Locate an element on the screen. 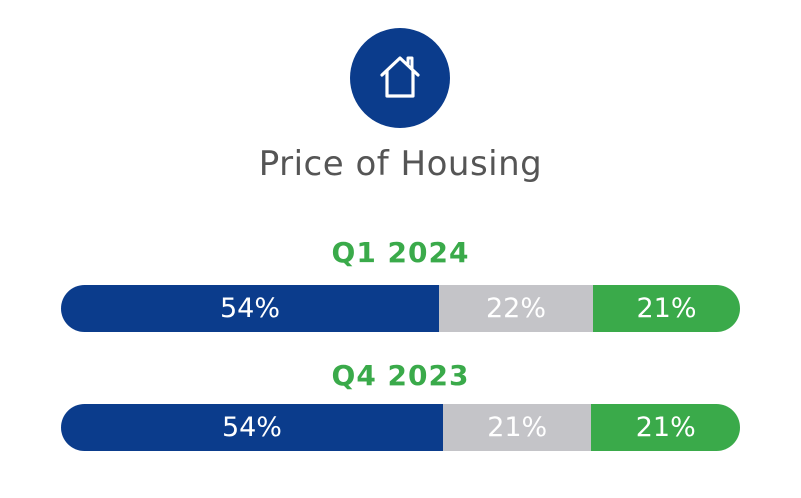  house-icon-glyph is located at coordinates (400, 77).